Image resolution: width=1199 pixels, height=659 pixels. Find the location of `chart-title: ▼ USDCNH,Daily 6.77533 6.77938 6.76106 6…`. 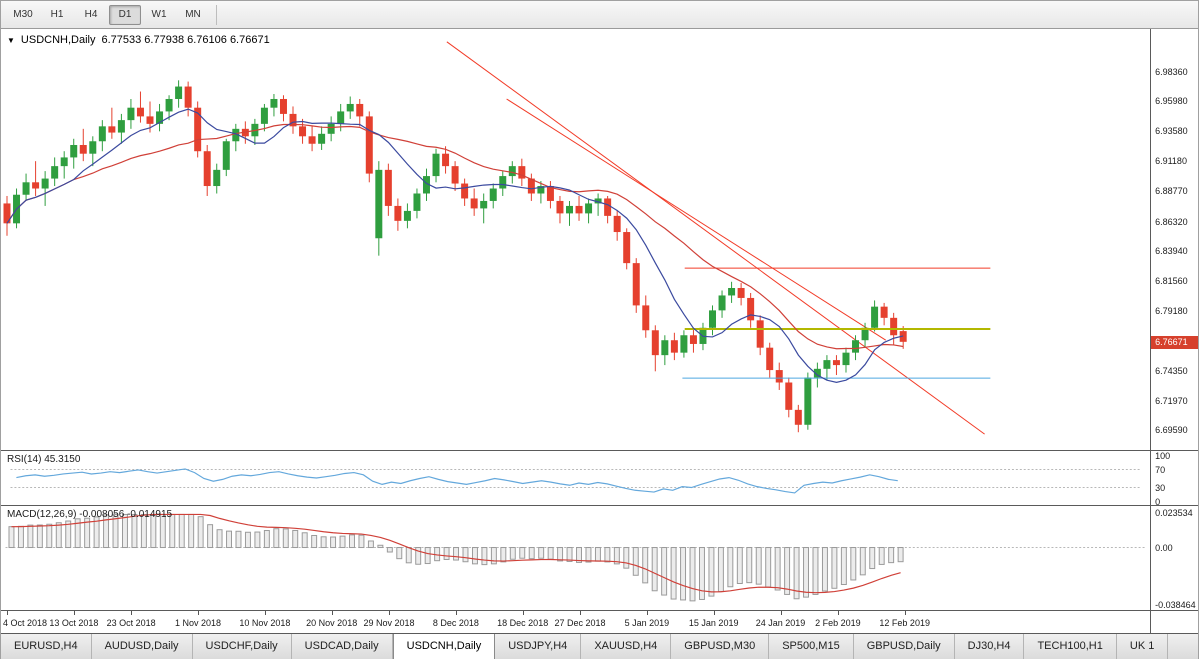

chart-title: ▼ USDCNH,Daily 6.77533 6.77938 6.76106 6… is located at coordinates (138, 40).